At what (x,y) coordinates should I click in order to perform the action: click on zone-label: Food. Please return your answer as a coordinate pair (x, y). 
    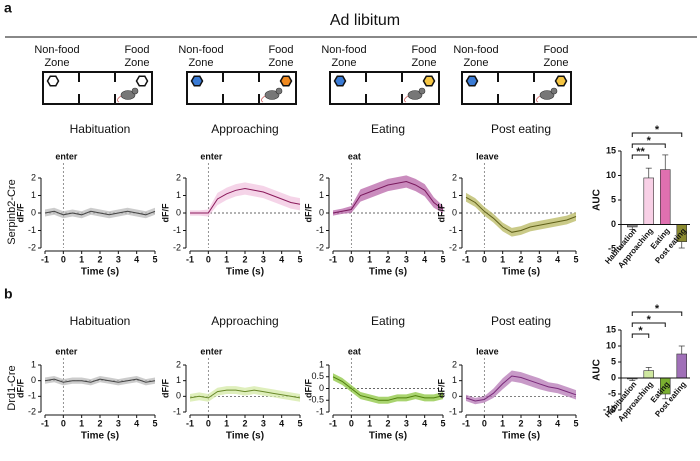
    Looking at the image, I should click on (136, 50).